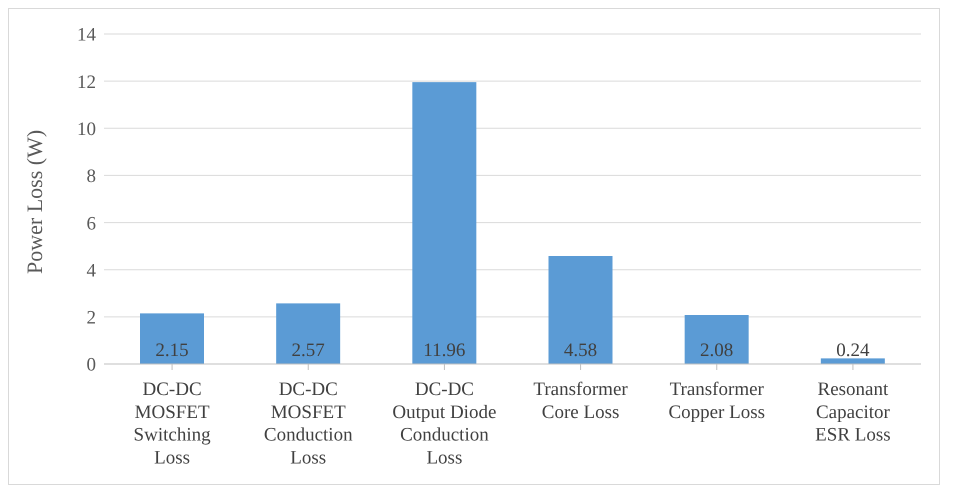 Image resolution: width=956 pixels, height=493 pixels. I want to click on data-label: 0.24, so click(853, 350).